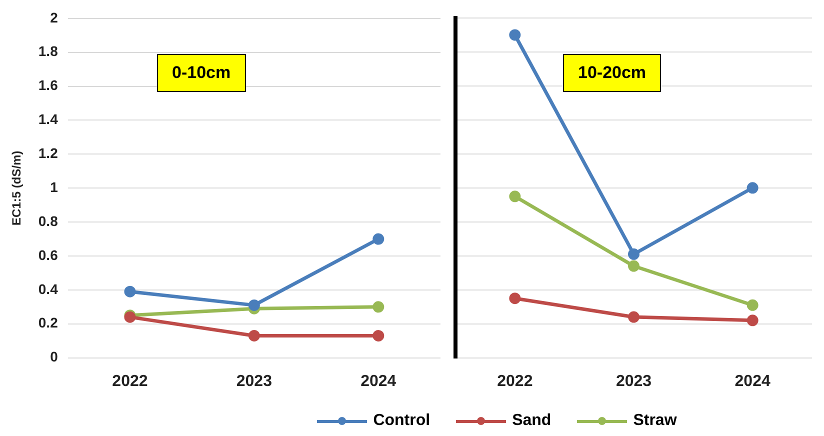 The height and width of the screenshot is (436, 824). What do you see at coordinates (48, 288) in the screenshot?
I see `y-tick-label: 0.4` at bounding box center [48, 288].